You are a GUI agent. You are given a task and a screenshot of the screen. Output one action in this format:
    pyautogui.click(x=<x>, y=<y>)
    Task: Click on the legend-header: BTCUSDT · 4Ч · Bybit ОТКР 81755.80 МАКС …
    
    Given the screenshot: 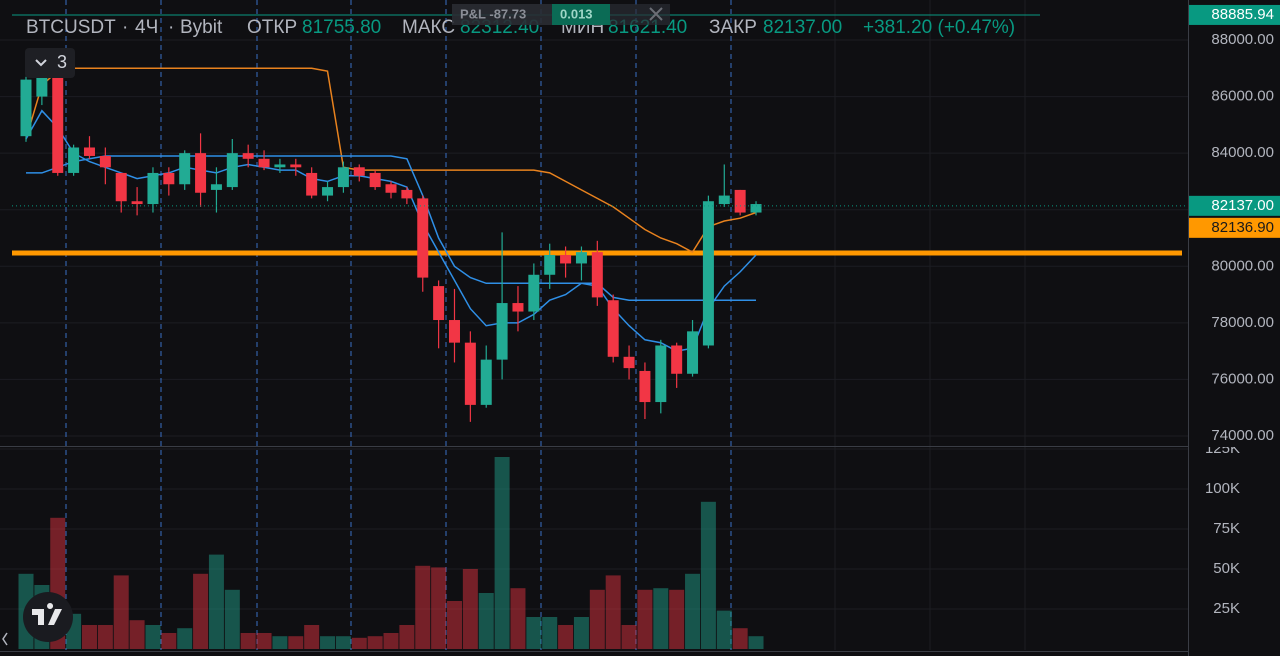 What is the action you would take?
    pyautogui.click(x=520, y=27)
    